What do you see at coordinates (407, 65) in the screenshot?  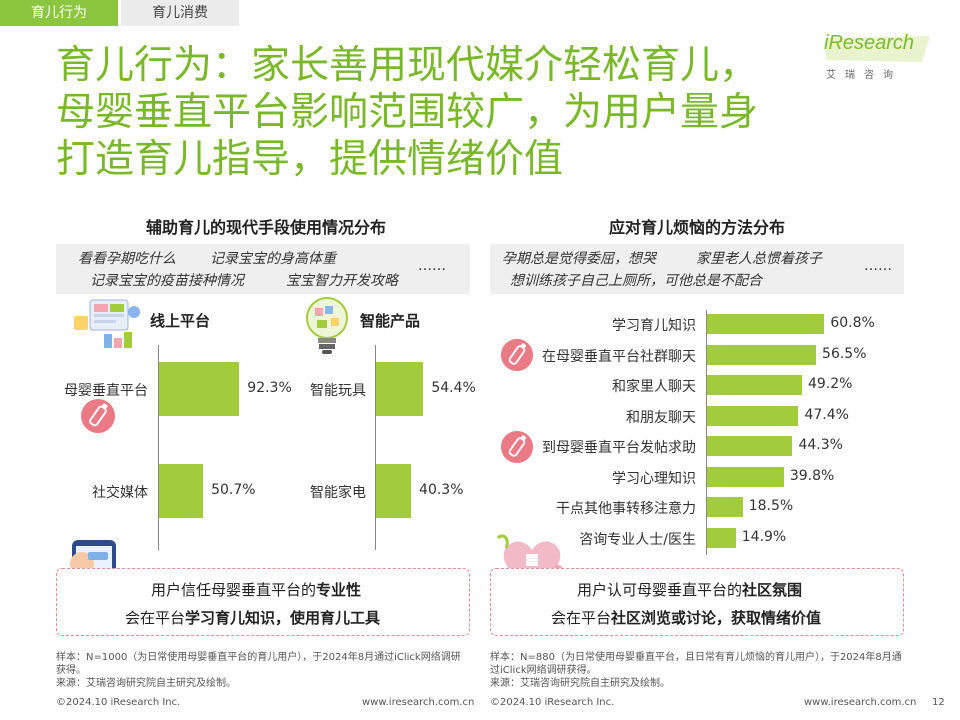 I see `title-line-1: 育儿行为：家长善用现代媒介轻松育儿，` at bounding box center [407, 65].